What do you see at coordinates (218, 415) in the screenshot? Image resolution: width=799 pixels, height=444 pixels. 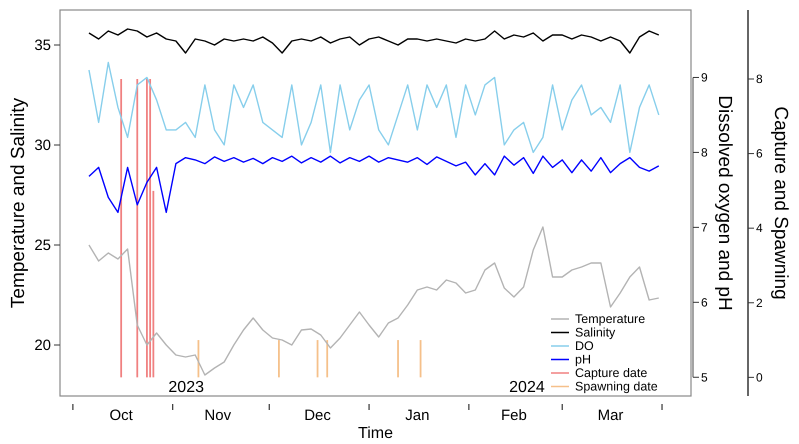 I see `x-tick-label: Nov` at bounding box center [218, 415].